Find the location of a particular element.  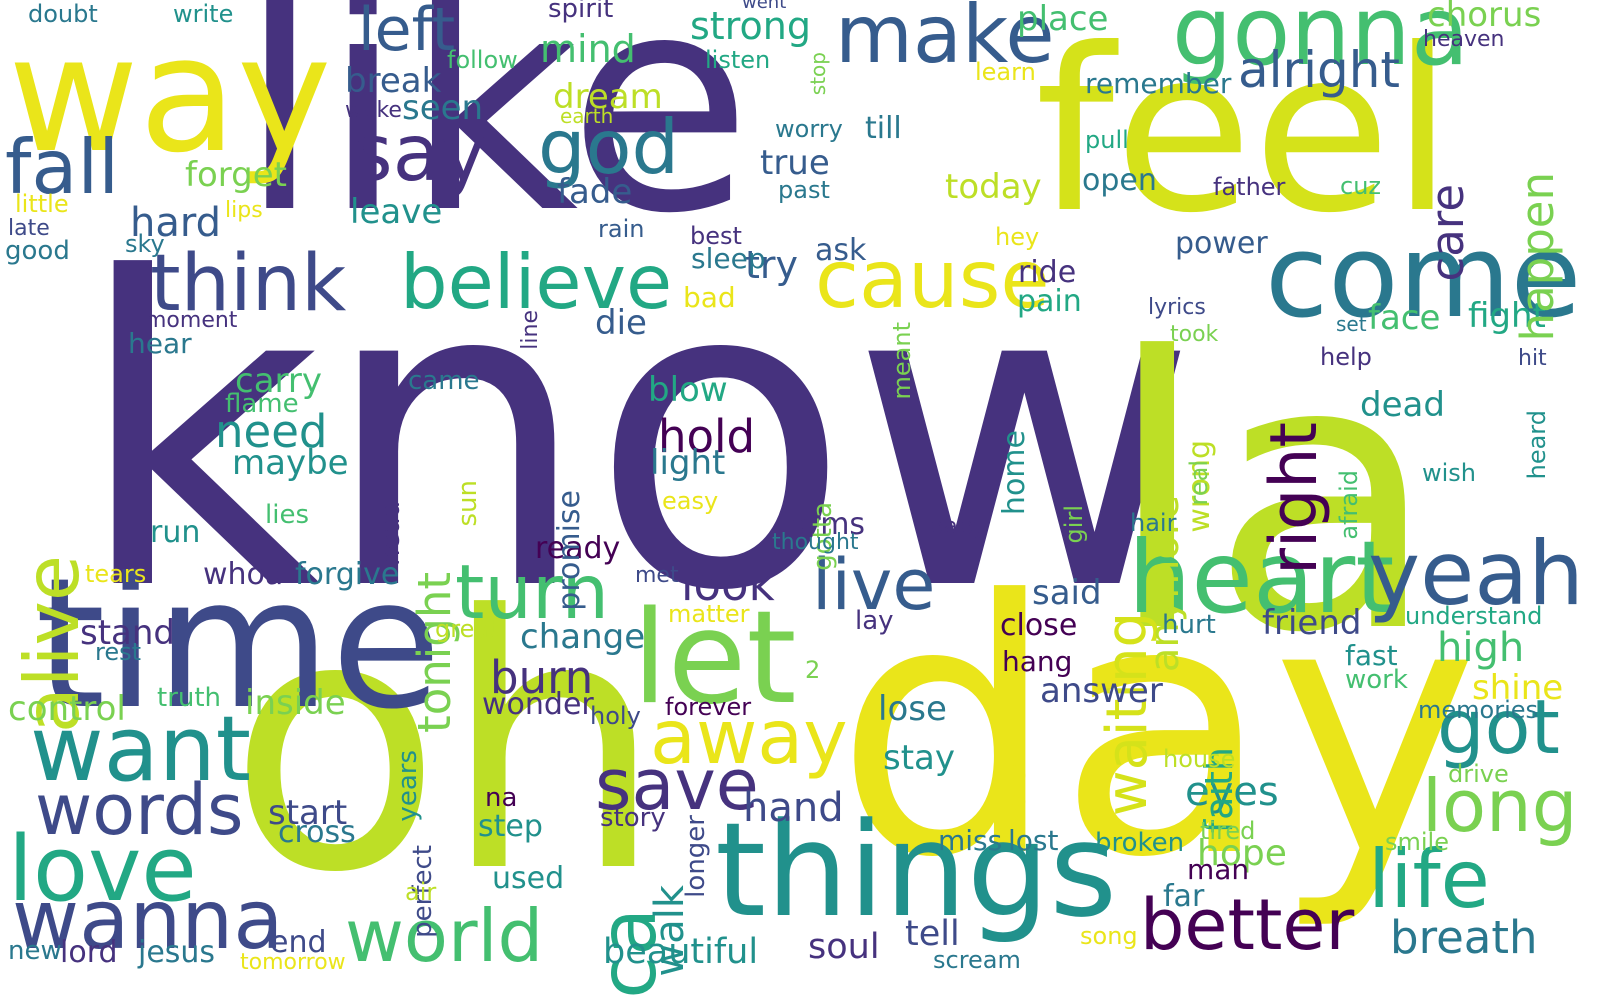

cloud-word: help is located at coordinates (1346, 357).